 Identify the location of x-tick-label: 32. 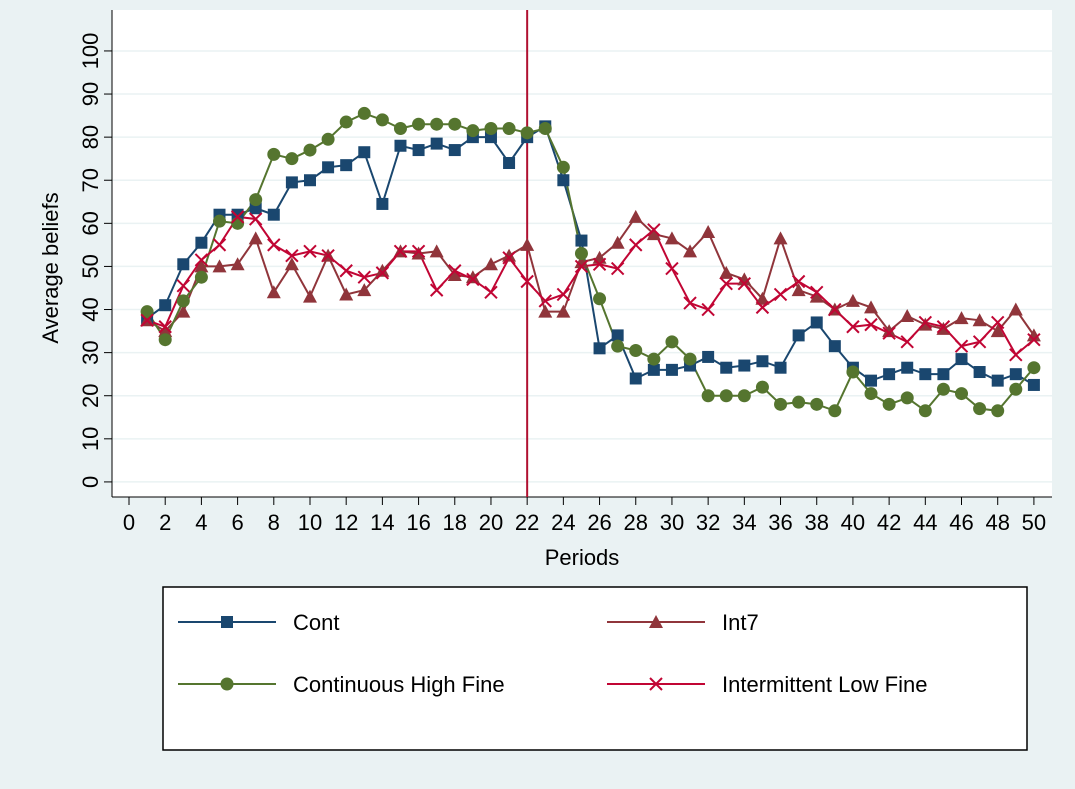
(708, 522).